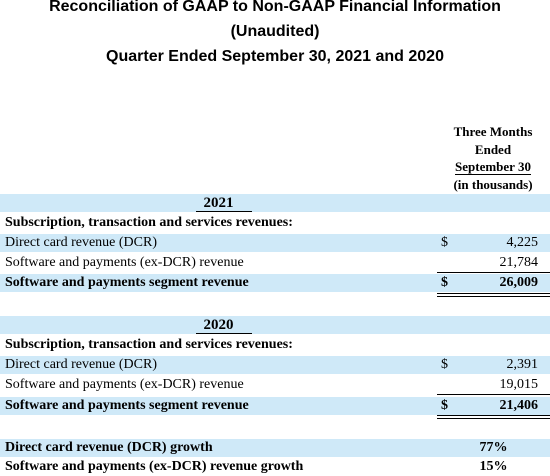 The height and width of the screenshot is (476, 550). What do you see at coordinates (493, 131) in the screenshot?
I see `column-header-line1: Three Months` at bounding box center [493, 131].